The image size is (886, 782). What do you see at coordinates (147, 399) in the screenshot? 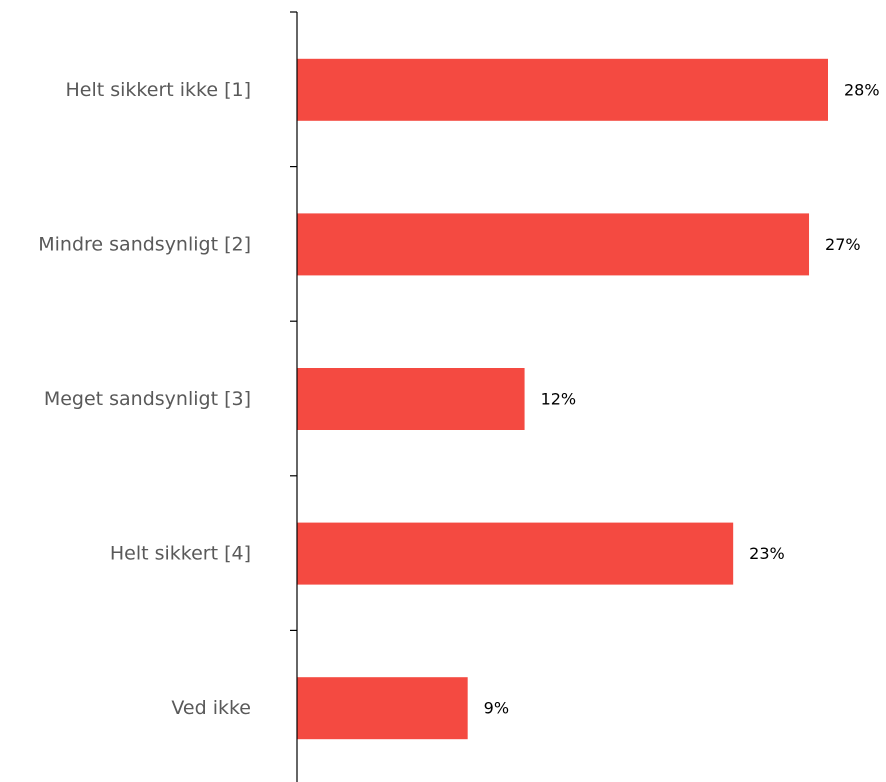
I see `category-label: Meget sandsynligt [3]` at bounding box center [147, 399].